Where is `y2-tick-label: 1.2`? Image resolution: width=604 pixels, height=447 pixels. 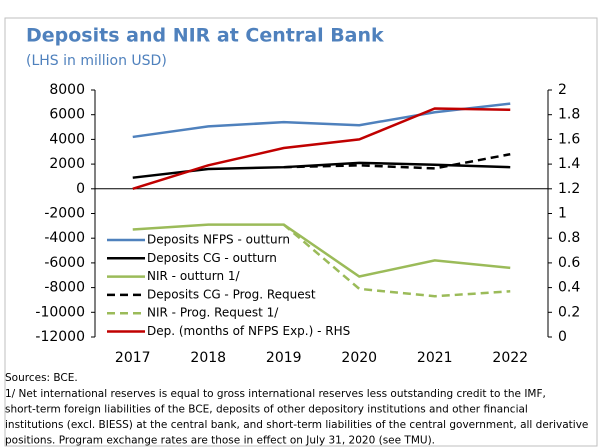
y2-tick-label: 1.2 is located at coordinates (569, 189).